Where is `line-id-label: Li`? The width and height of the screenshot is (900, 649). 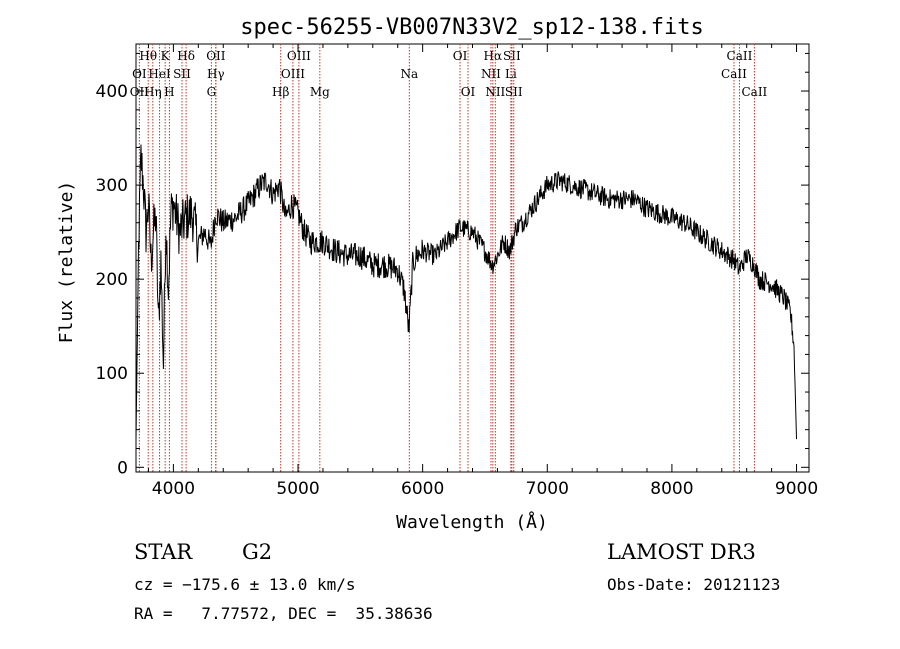
line-id-label: Li is located at coordinates (511, 74).